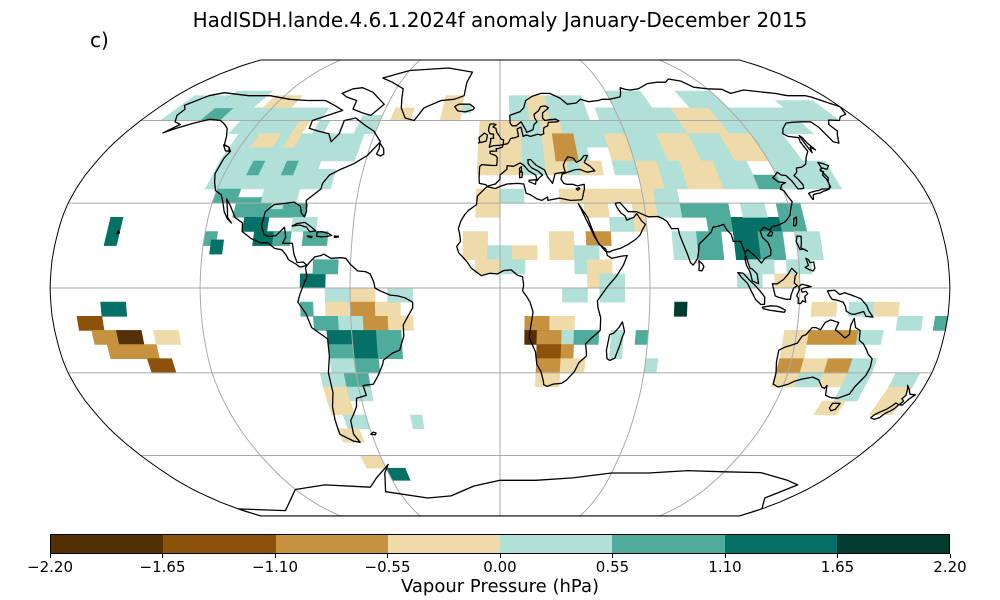 The height and width of the screenshot is (600, 1000). Describe the element at coordinates (99, 40) in the screenshot. I see `panel-label: c)` at that location.